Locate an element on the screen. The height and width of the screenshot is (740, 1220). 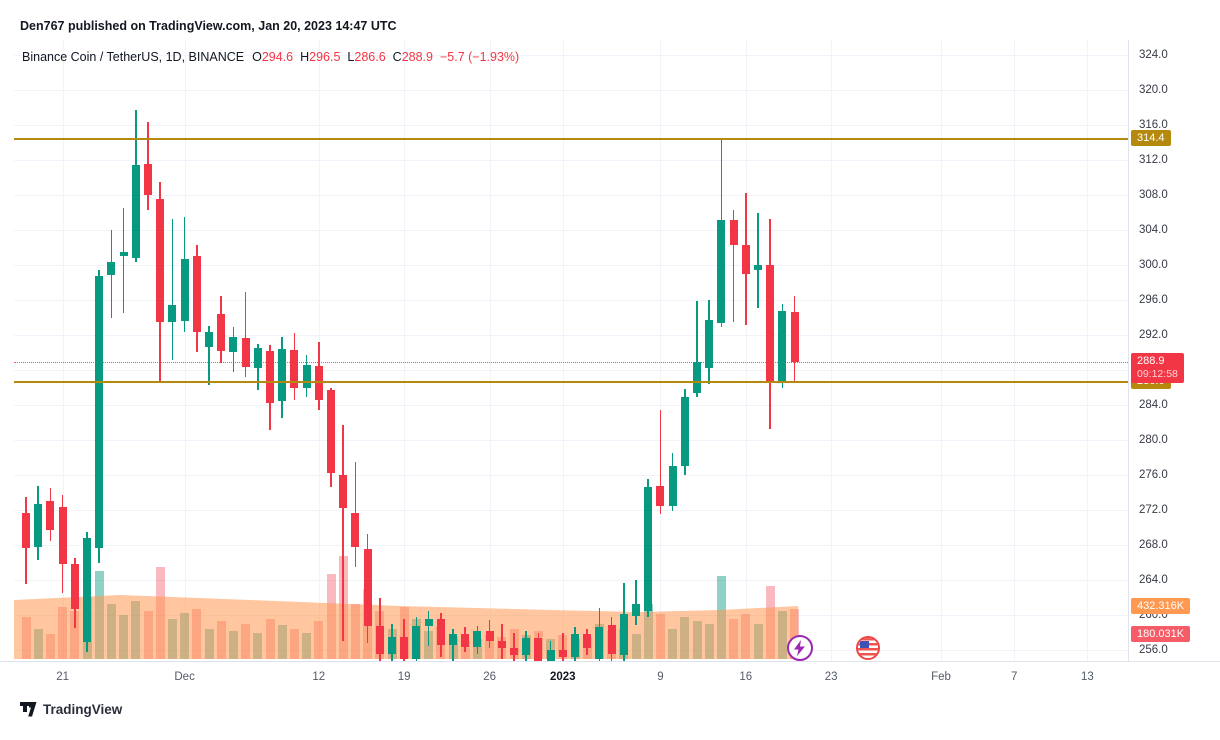
price-tick-label: 308.0 is located at coordinates (1153, 194).